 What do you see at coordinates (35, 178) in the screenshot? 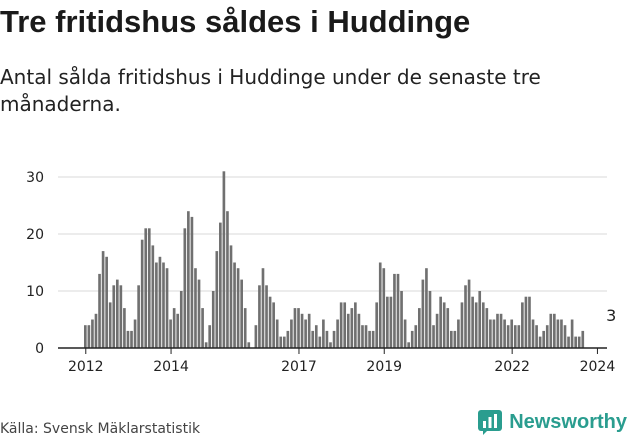
I see `y-tick-label: 30` at bounding box center [35, 178].